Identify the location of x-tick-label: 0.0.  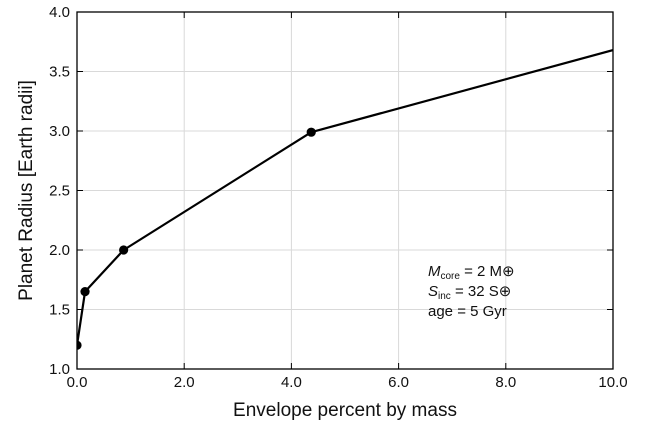
(77, 382).